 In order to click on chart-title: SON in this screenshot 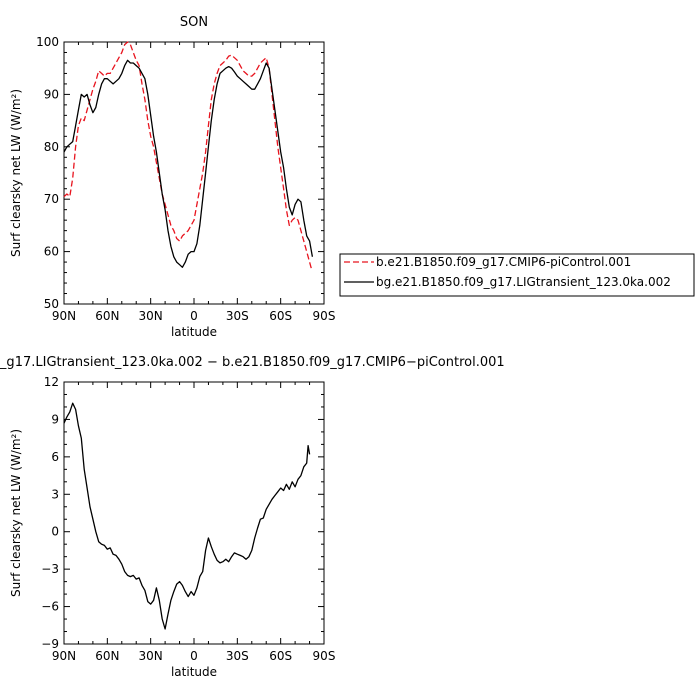, I will do `click(194, 22)`.